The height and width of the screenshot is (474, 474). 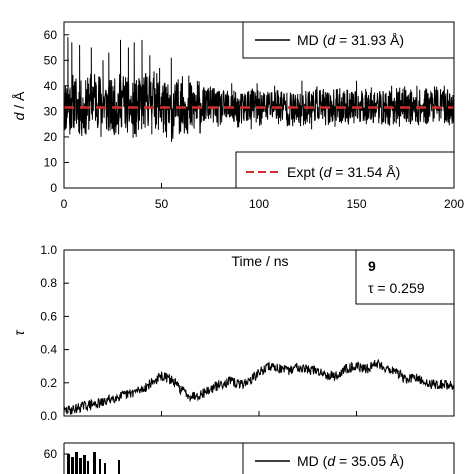 I want to click on legend-md-2: MD (d = 35.05 Å), so click(x=348, y=458).